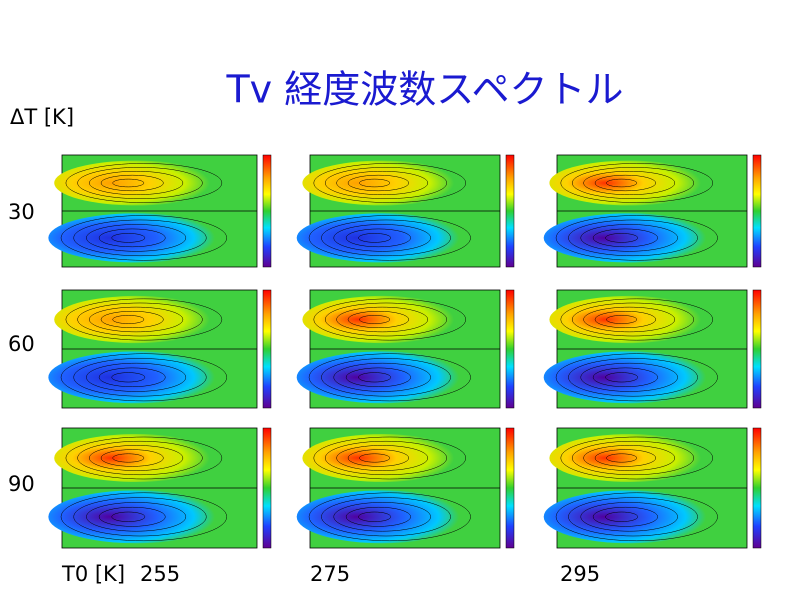  Describe the element at coordinates (580, 574) in the screenshot. I see `column-label: 295` at that location.